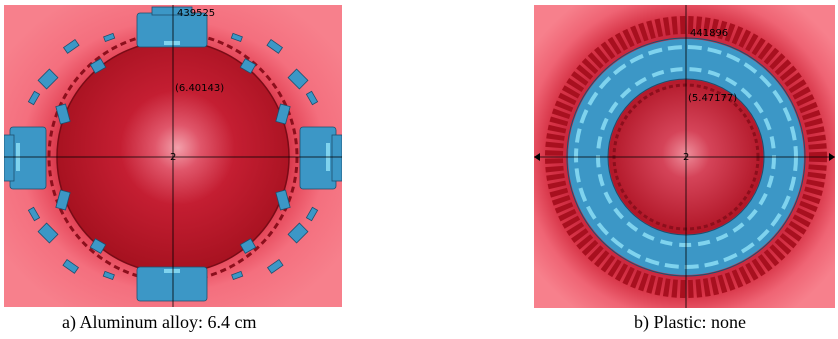  Describe the element at coordinates (832, 157) in the screenshot. I see `axis-arrow-right` at that location.